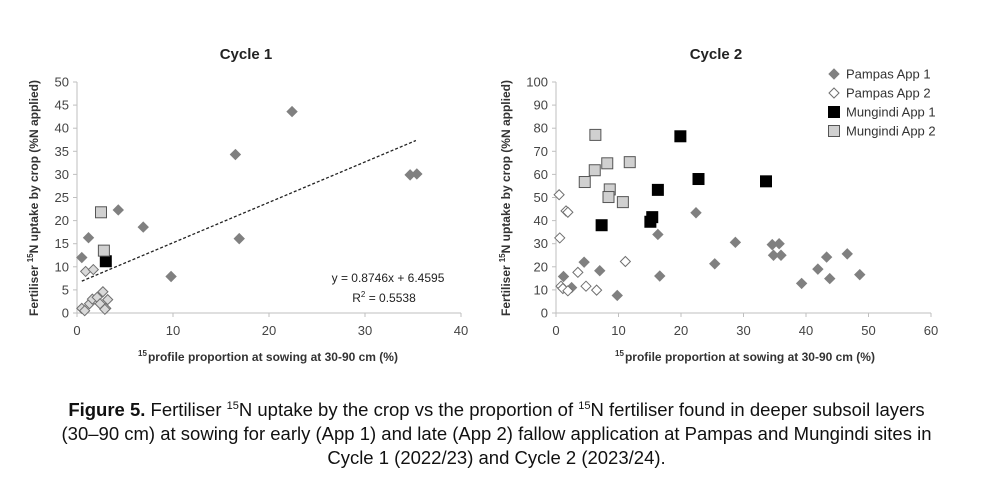 The image size is (993, 485). What do you see at coordinates (541, 289) in the screenshot?
I see `c2-y-tick-label: 10` at bounding box center [541, 289].